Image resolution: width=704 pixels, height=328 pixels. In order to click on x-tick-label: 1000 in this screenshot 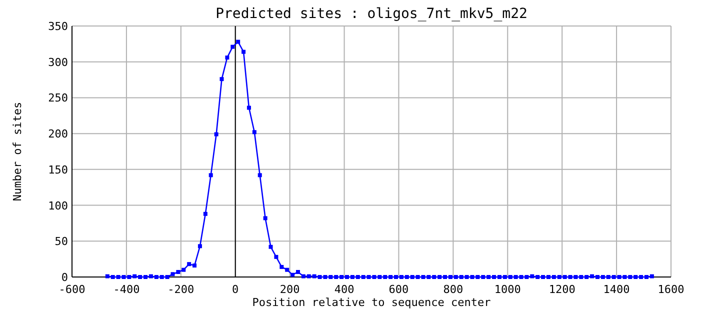, I will do `click(507, 289)`.